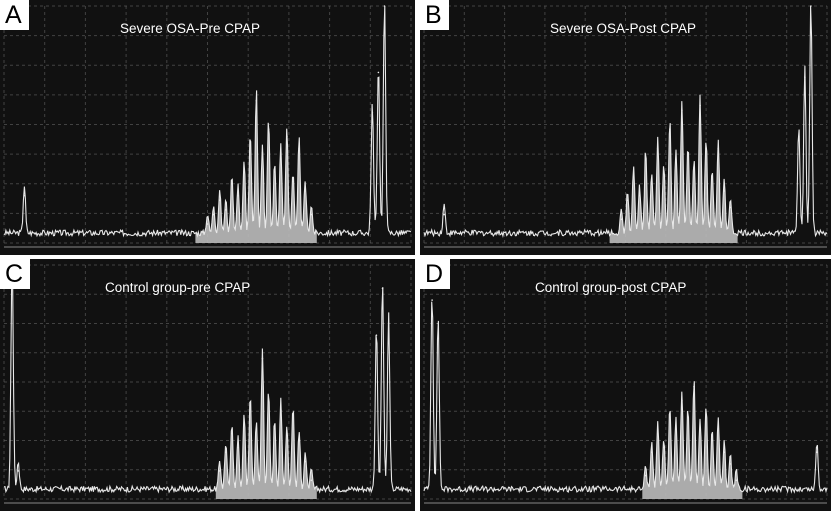 The image size is (831, 511). What do you see at coordinates (15, 274) in the screenshot?
I see `panel-c-letter: C` at bounding box center [15, 274].